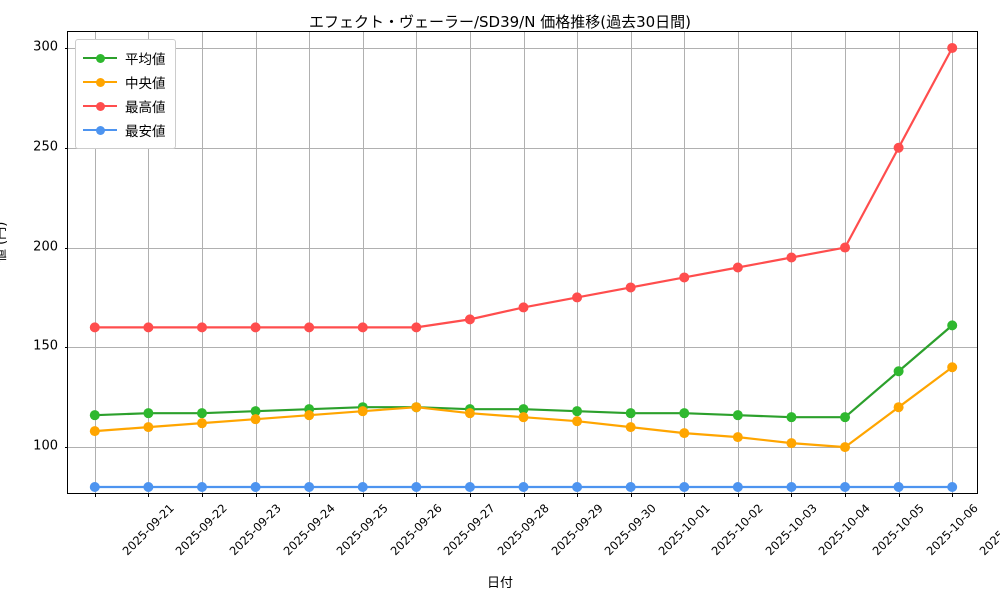  Describe the element at coordinates (124, 130) in the screenshot. I see `legend-item: 最安値` at that location.